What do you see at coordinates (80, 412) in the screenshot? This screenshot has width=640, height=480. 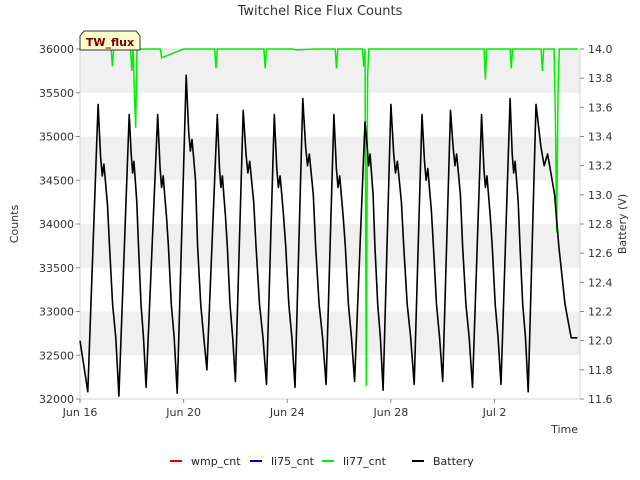 I see `x-tick-label: Jun 16` at bounding box center [80, 412].